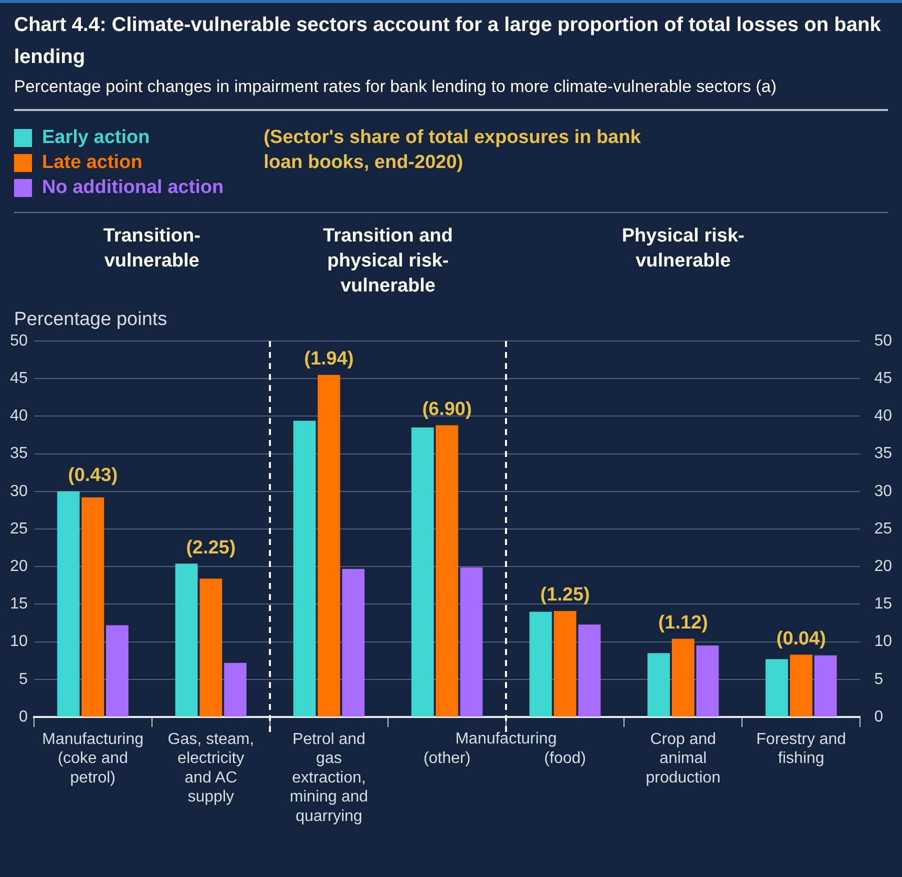 The width and height of the screenshot is (902, 877). What do you see at coordinates (19, 379) in the screenshot?
I see `y-tick-label: 45` at bounding box center [19, 379].